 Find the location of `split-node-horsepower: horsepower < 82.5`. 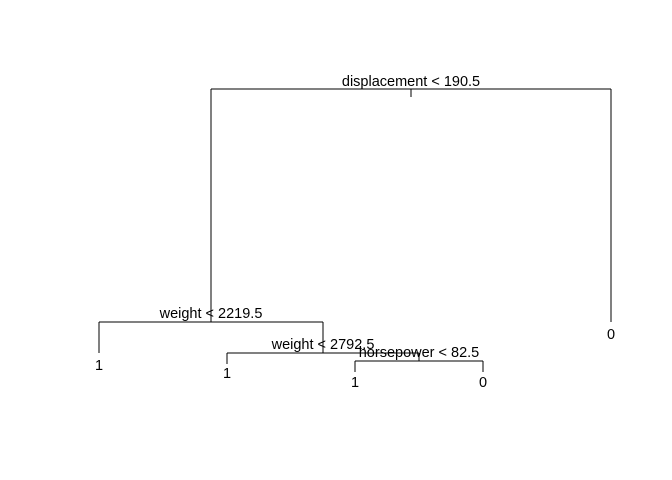

split-node-horsepower: horsepower < 82.5 is located at coordinates (419, 358).